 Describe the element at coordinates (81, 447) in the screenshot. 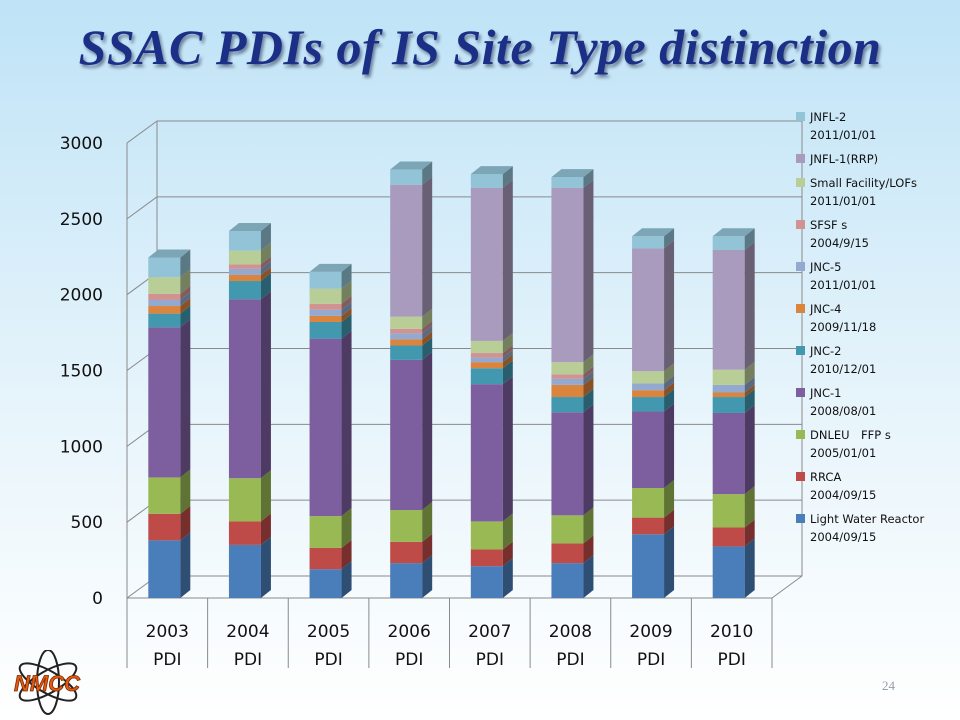

I see `y-tick-label: 1000` at that location.